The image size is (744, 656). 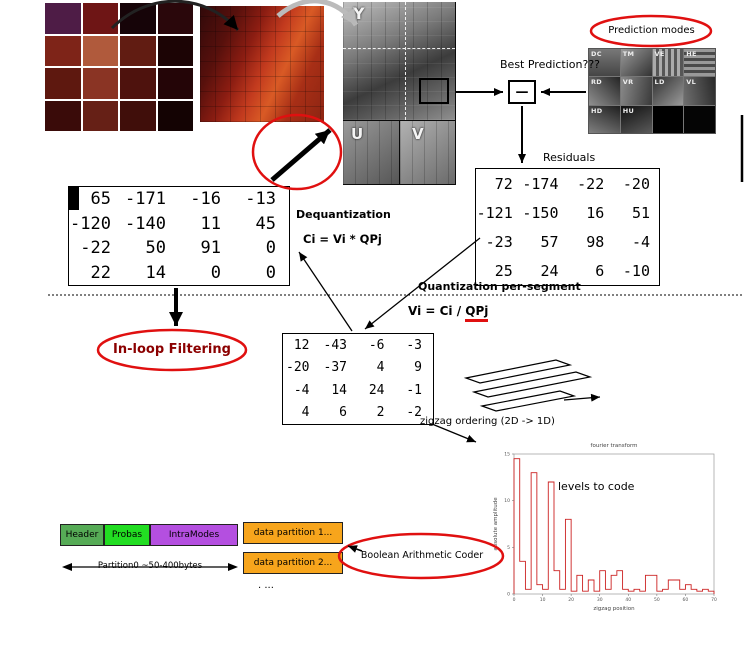 What do you see at coordinates (297, 152) in the screenshot?
I see `red-ellipse-reconstruction` at bounding box center [297, 152].